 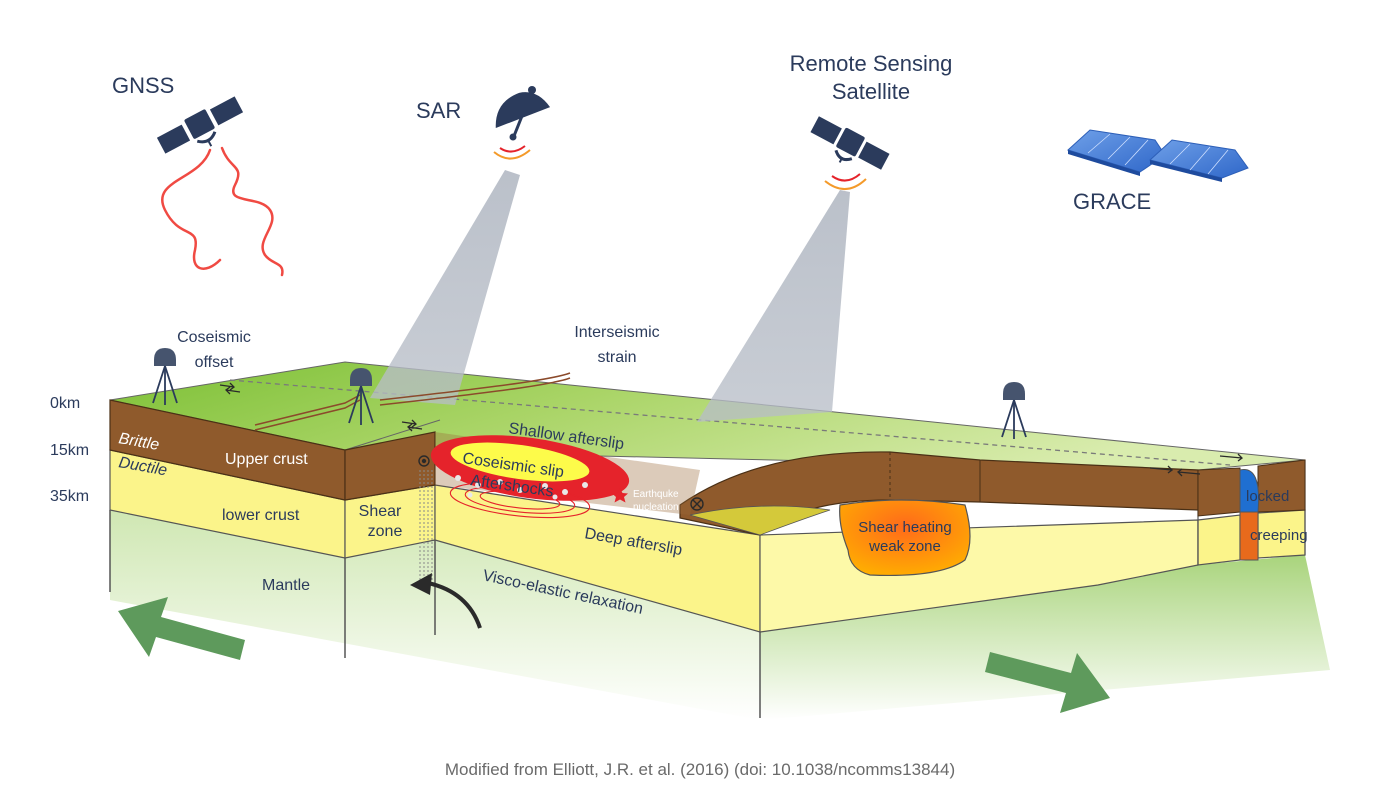 What do you see at coordinates (512, 152) in the screenshot?
I see `sar-signal-icon` at bounding box center [512, 152].